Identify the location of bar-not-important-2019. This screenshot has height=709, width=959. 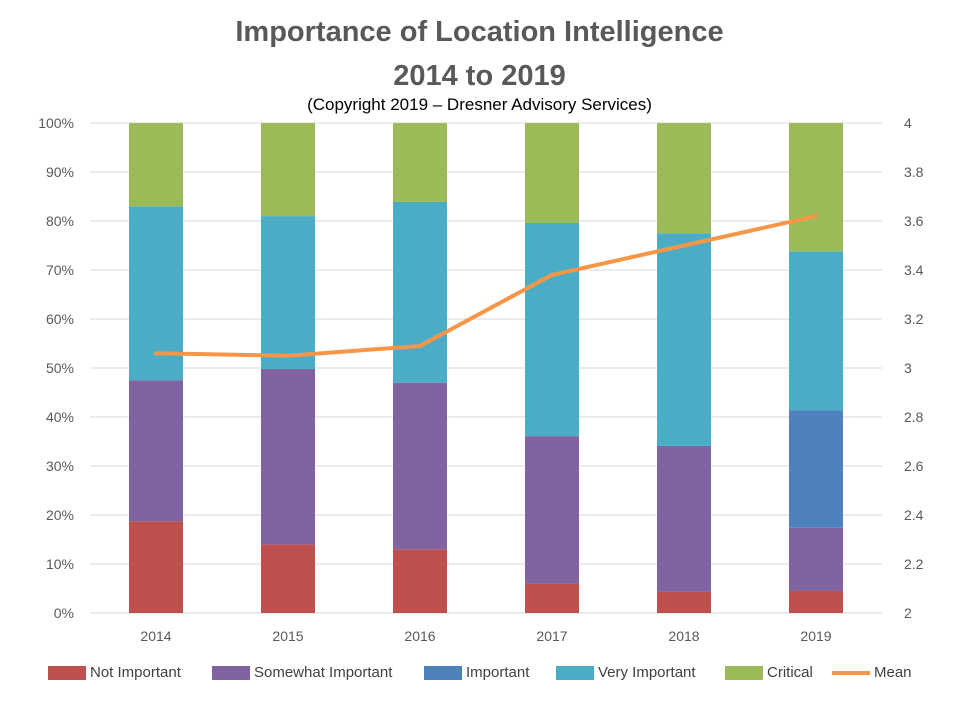
(816, 601).